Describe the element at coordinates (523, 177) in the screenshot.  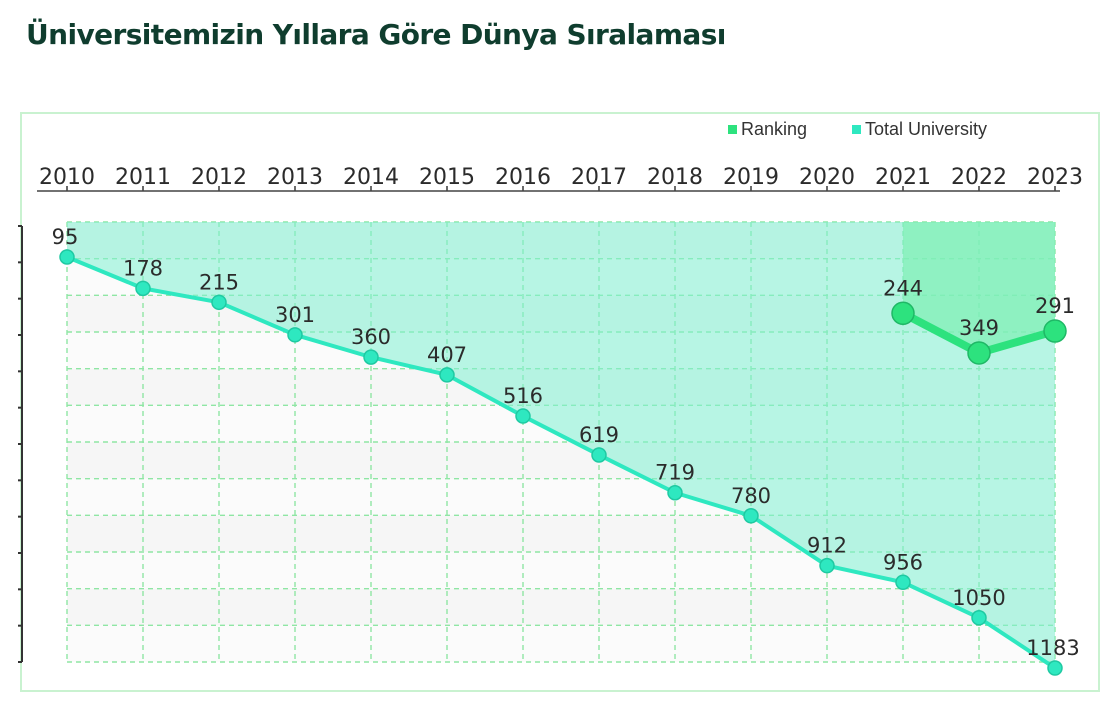
I see `x-tick-label: 2016` at that location.